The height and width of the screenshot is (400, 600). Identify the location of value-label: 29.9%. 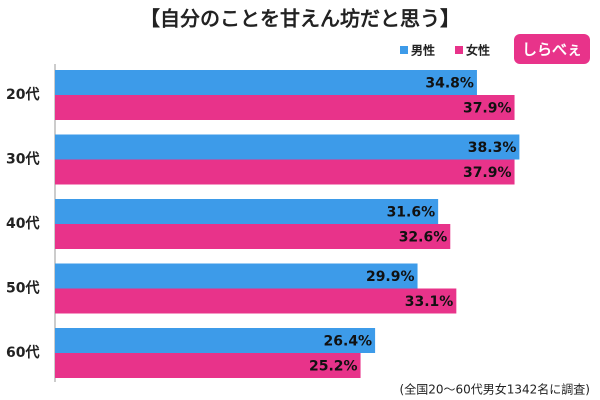
(390, 277).